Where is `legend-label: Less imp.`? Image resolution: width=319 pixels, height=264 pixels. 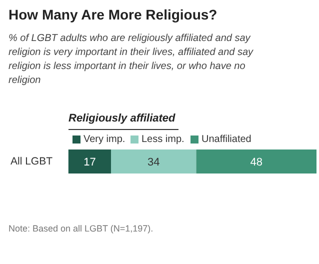
legend-label: Less imp. is located at coordinates (163, 139).